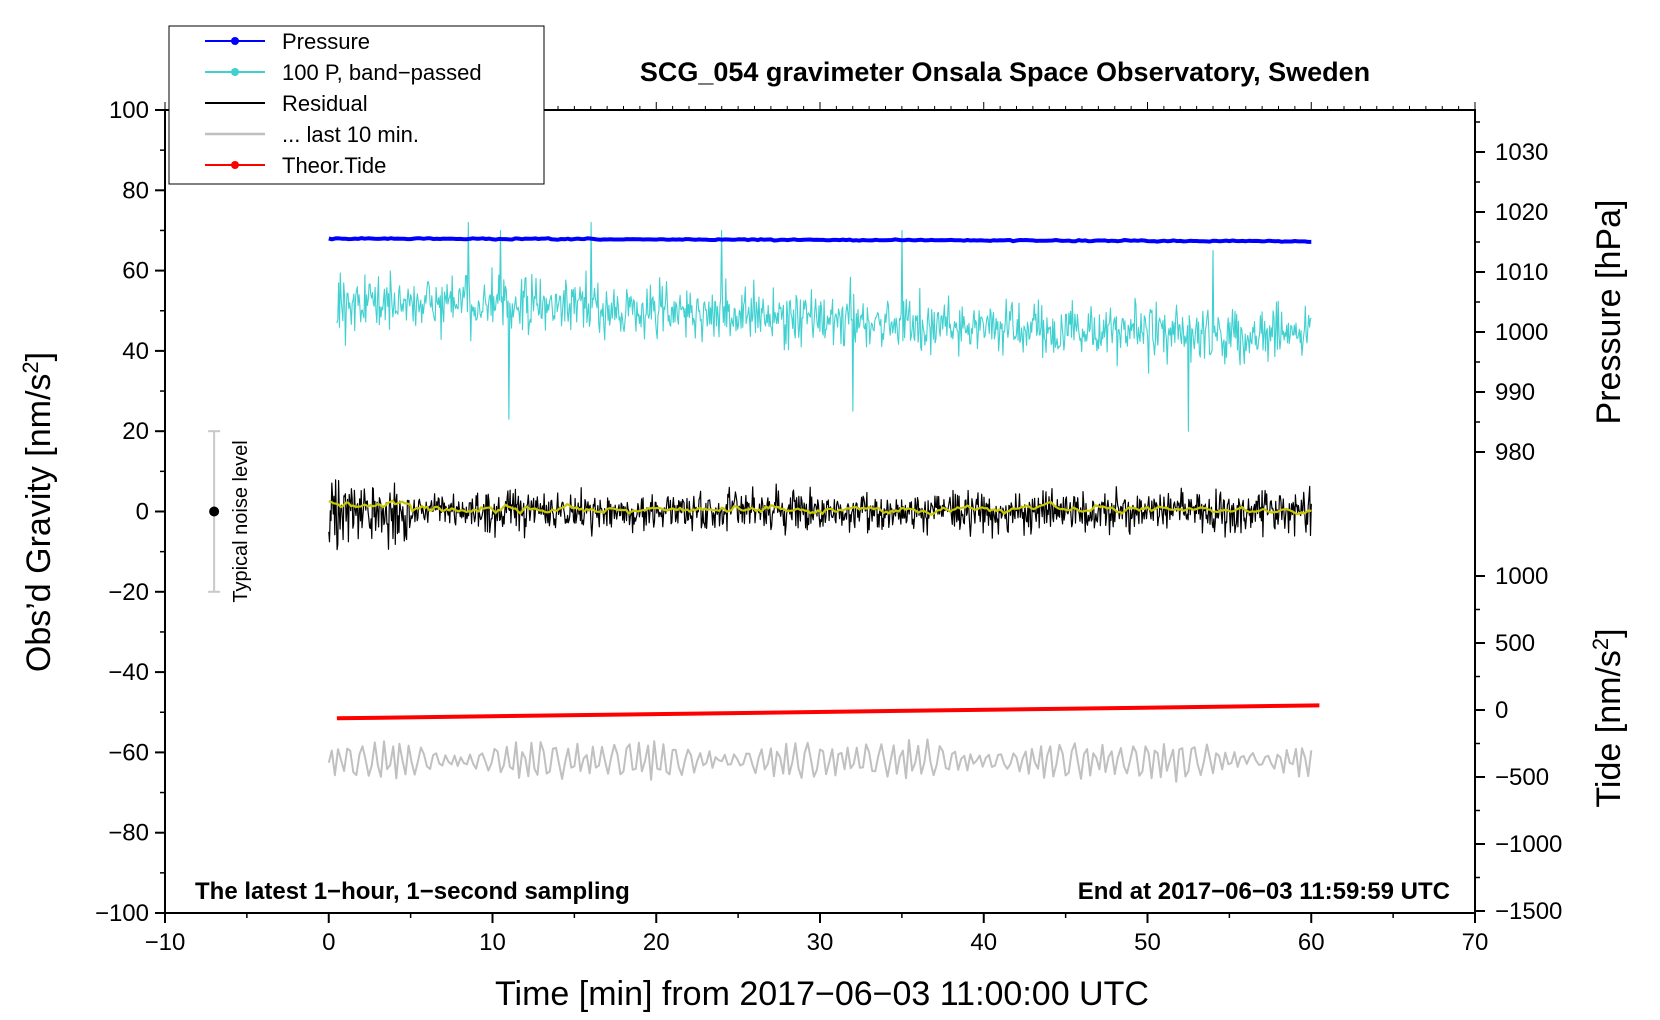 This screenshot has width=1660, height=1020. I want to click on pressure-tick-label: 1030, so click(1521, 152).